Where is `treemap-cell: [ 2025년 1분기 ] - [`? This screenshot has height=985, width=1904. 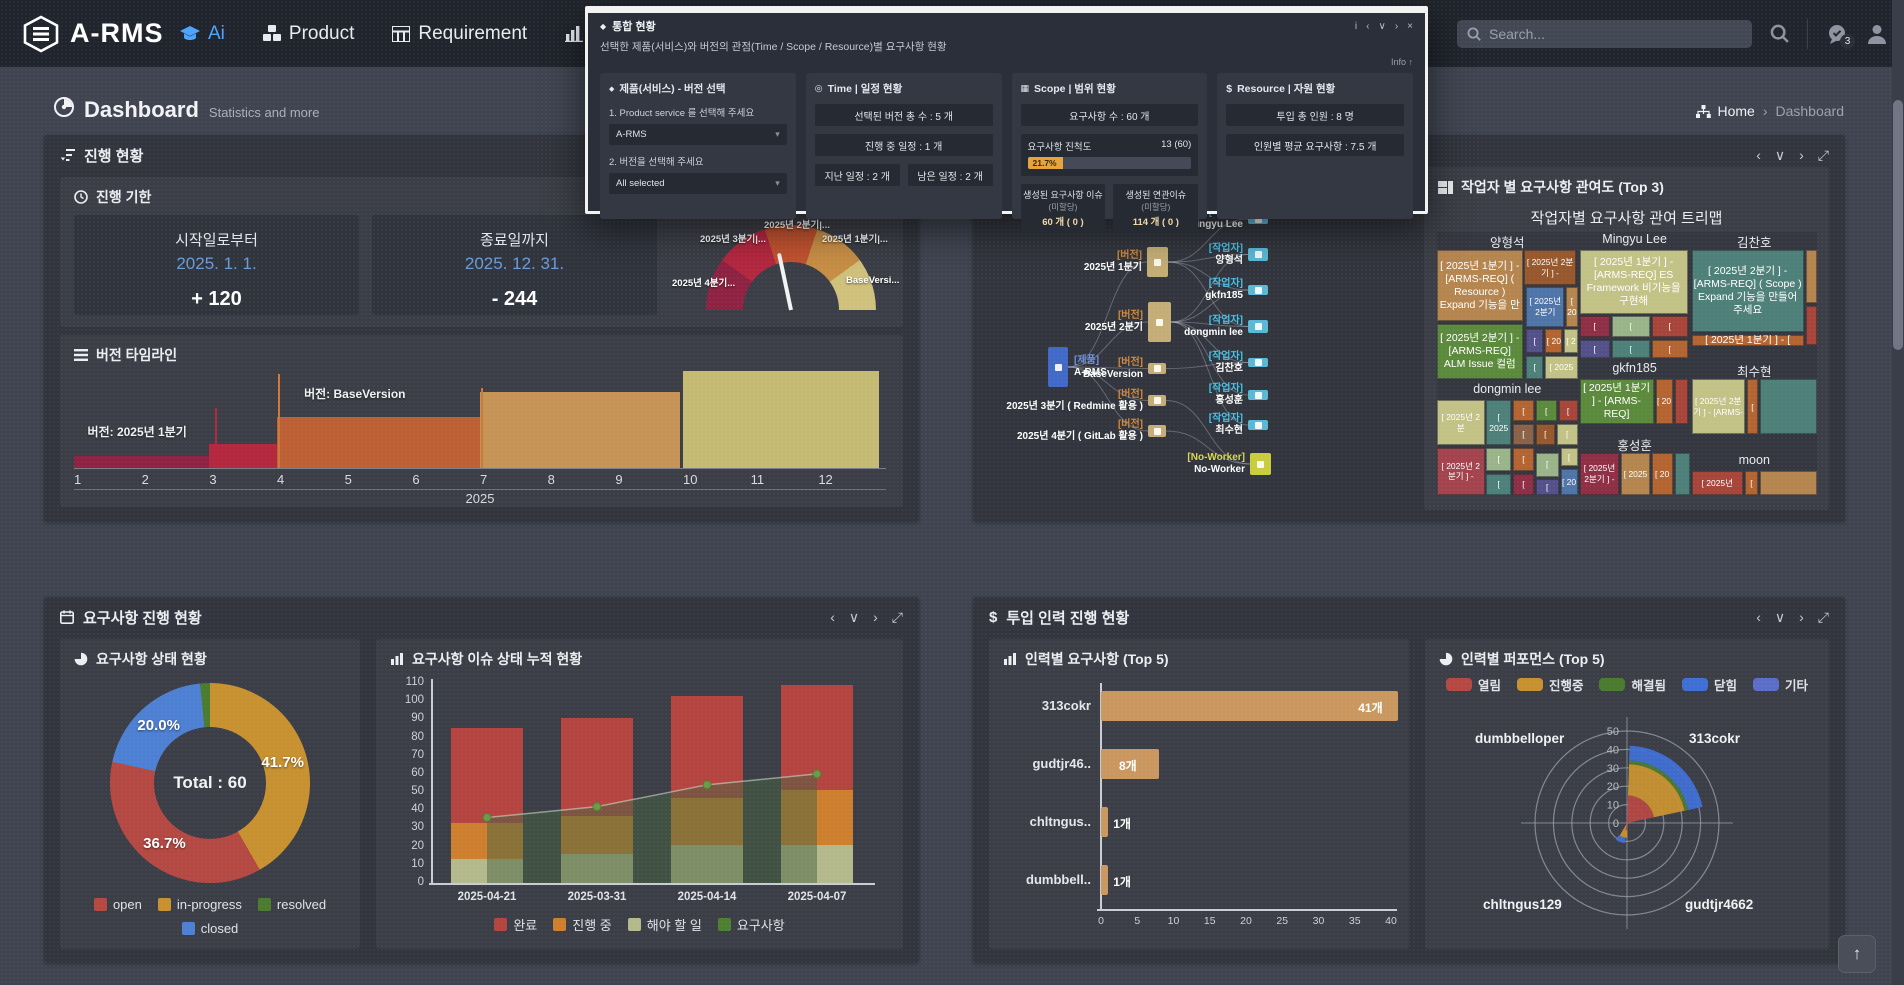 treemap-cell: [ 2025년 1분기 ] - [ is located at coordinates (1747, 340).